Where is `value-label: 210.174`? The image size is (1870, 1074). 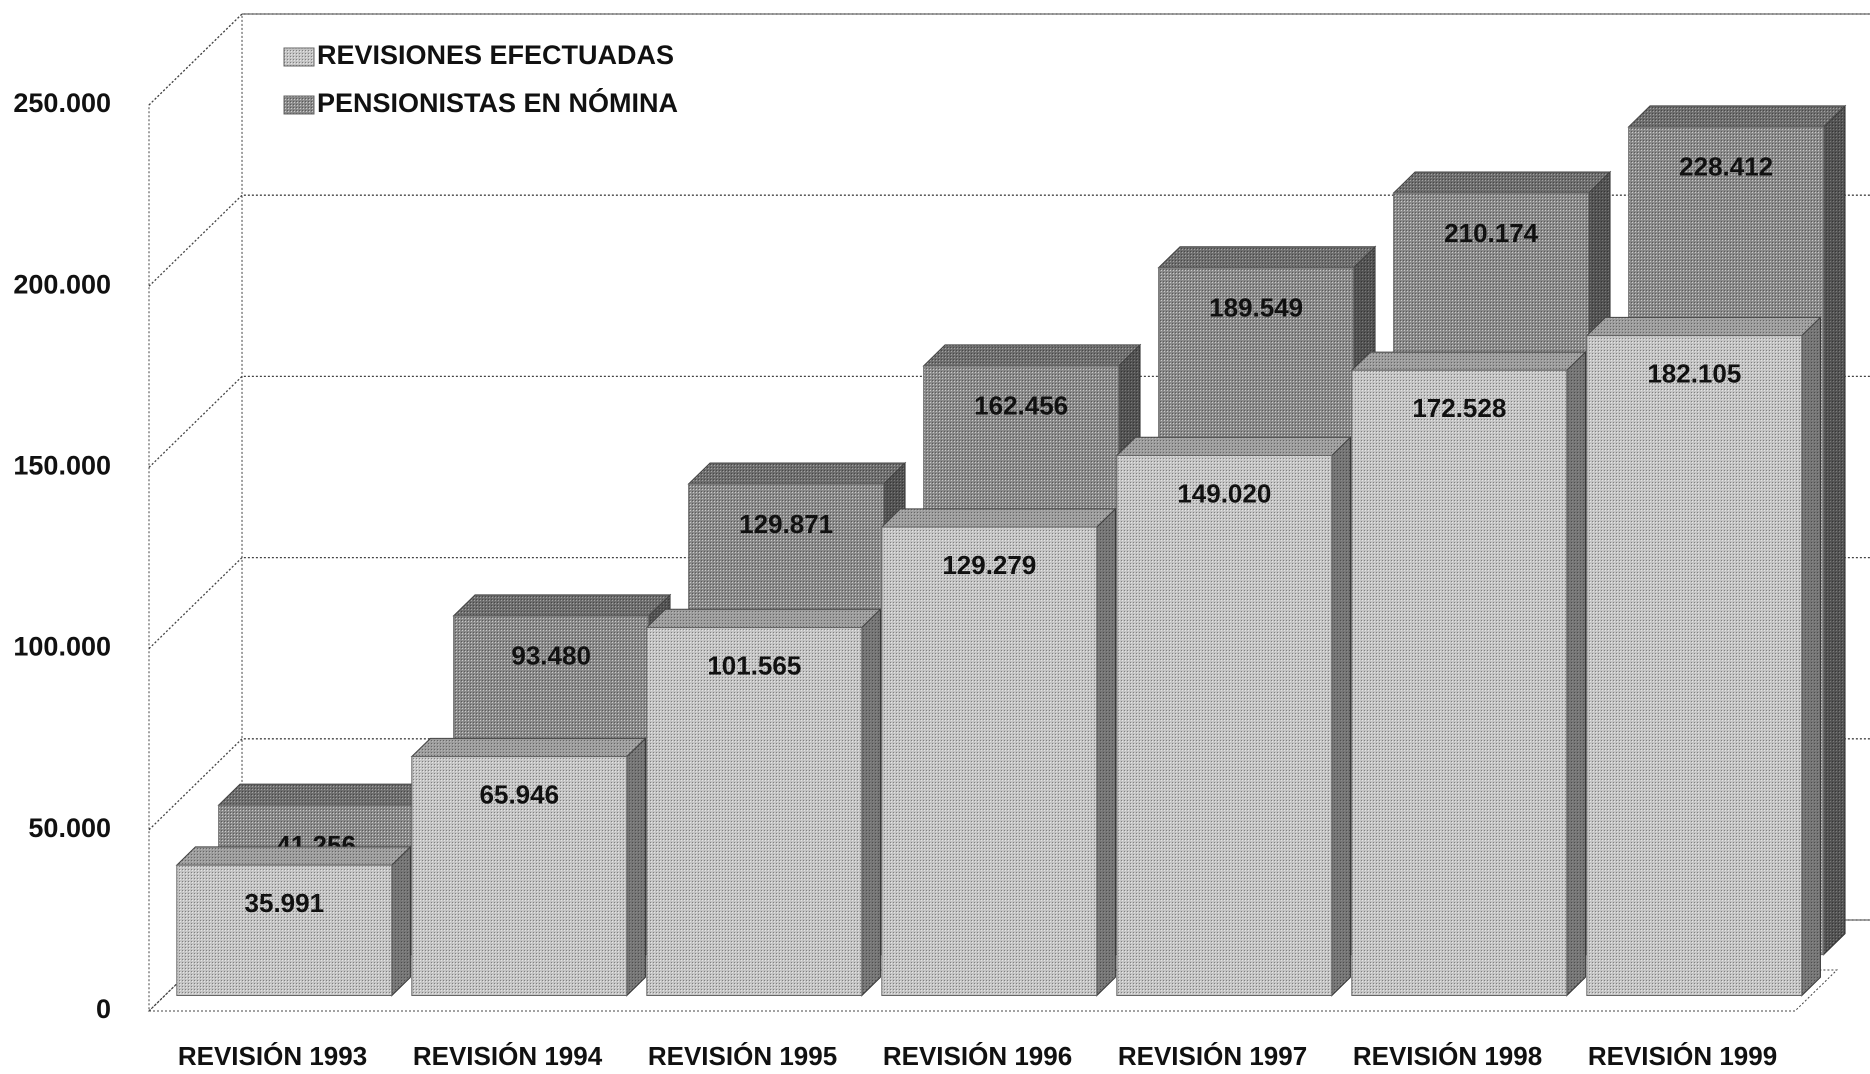 value-label: 210.174 is located at coordinates (1491, 233).